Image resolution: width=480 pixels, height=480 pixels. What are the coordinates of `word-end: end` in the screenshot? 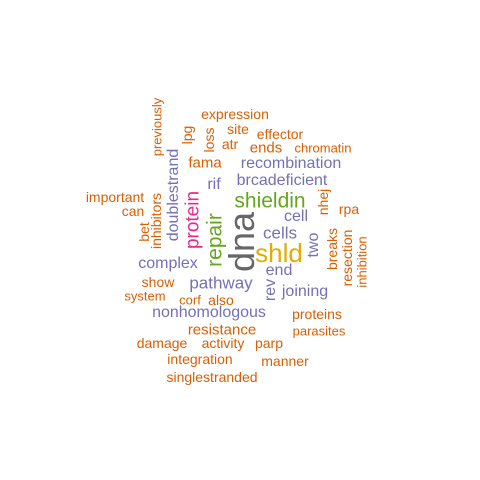 It's located at (279, 270).